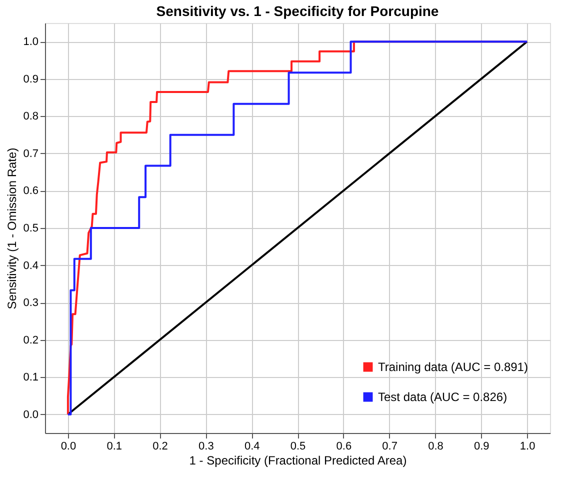 This screenshot has width=570, height=504. What do you see at coordinates (30, 228) in the screenshot?
I see `y-tick-label: 0.5` at bounding box center [30, 228].